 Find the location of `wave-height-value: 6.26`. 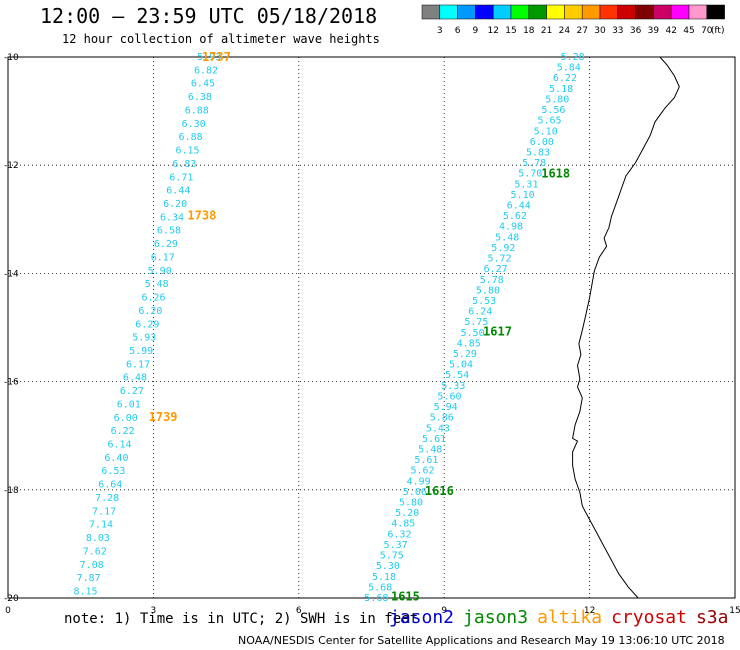

wave-height-value: 6.26 is located at coordinates (153, 298).